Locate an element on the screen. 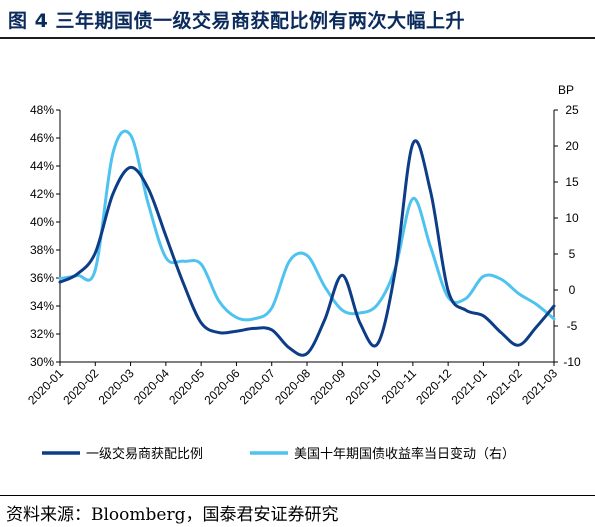  x-tick-label: 2020-02 is located at coordinates (80, 386).